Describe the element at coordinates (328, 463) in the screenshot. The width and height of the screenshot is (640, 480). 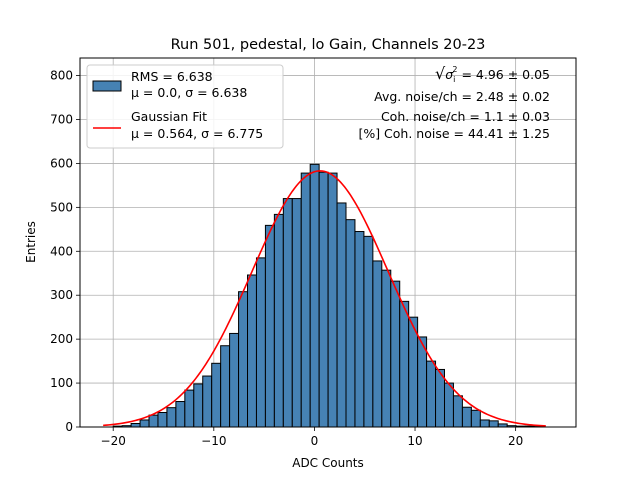
I see `x-axis-label: ADC Counts` at that location.